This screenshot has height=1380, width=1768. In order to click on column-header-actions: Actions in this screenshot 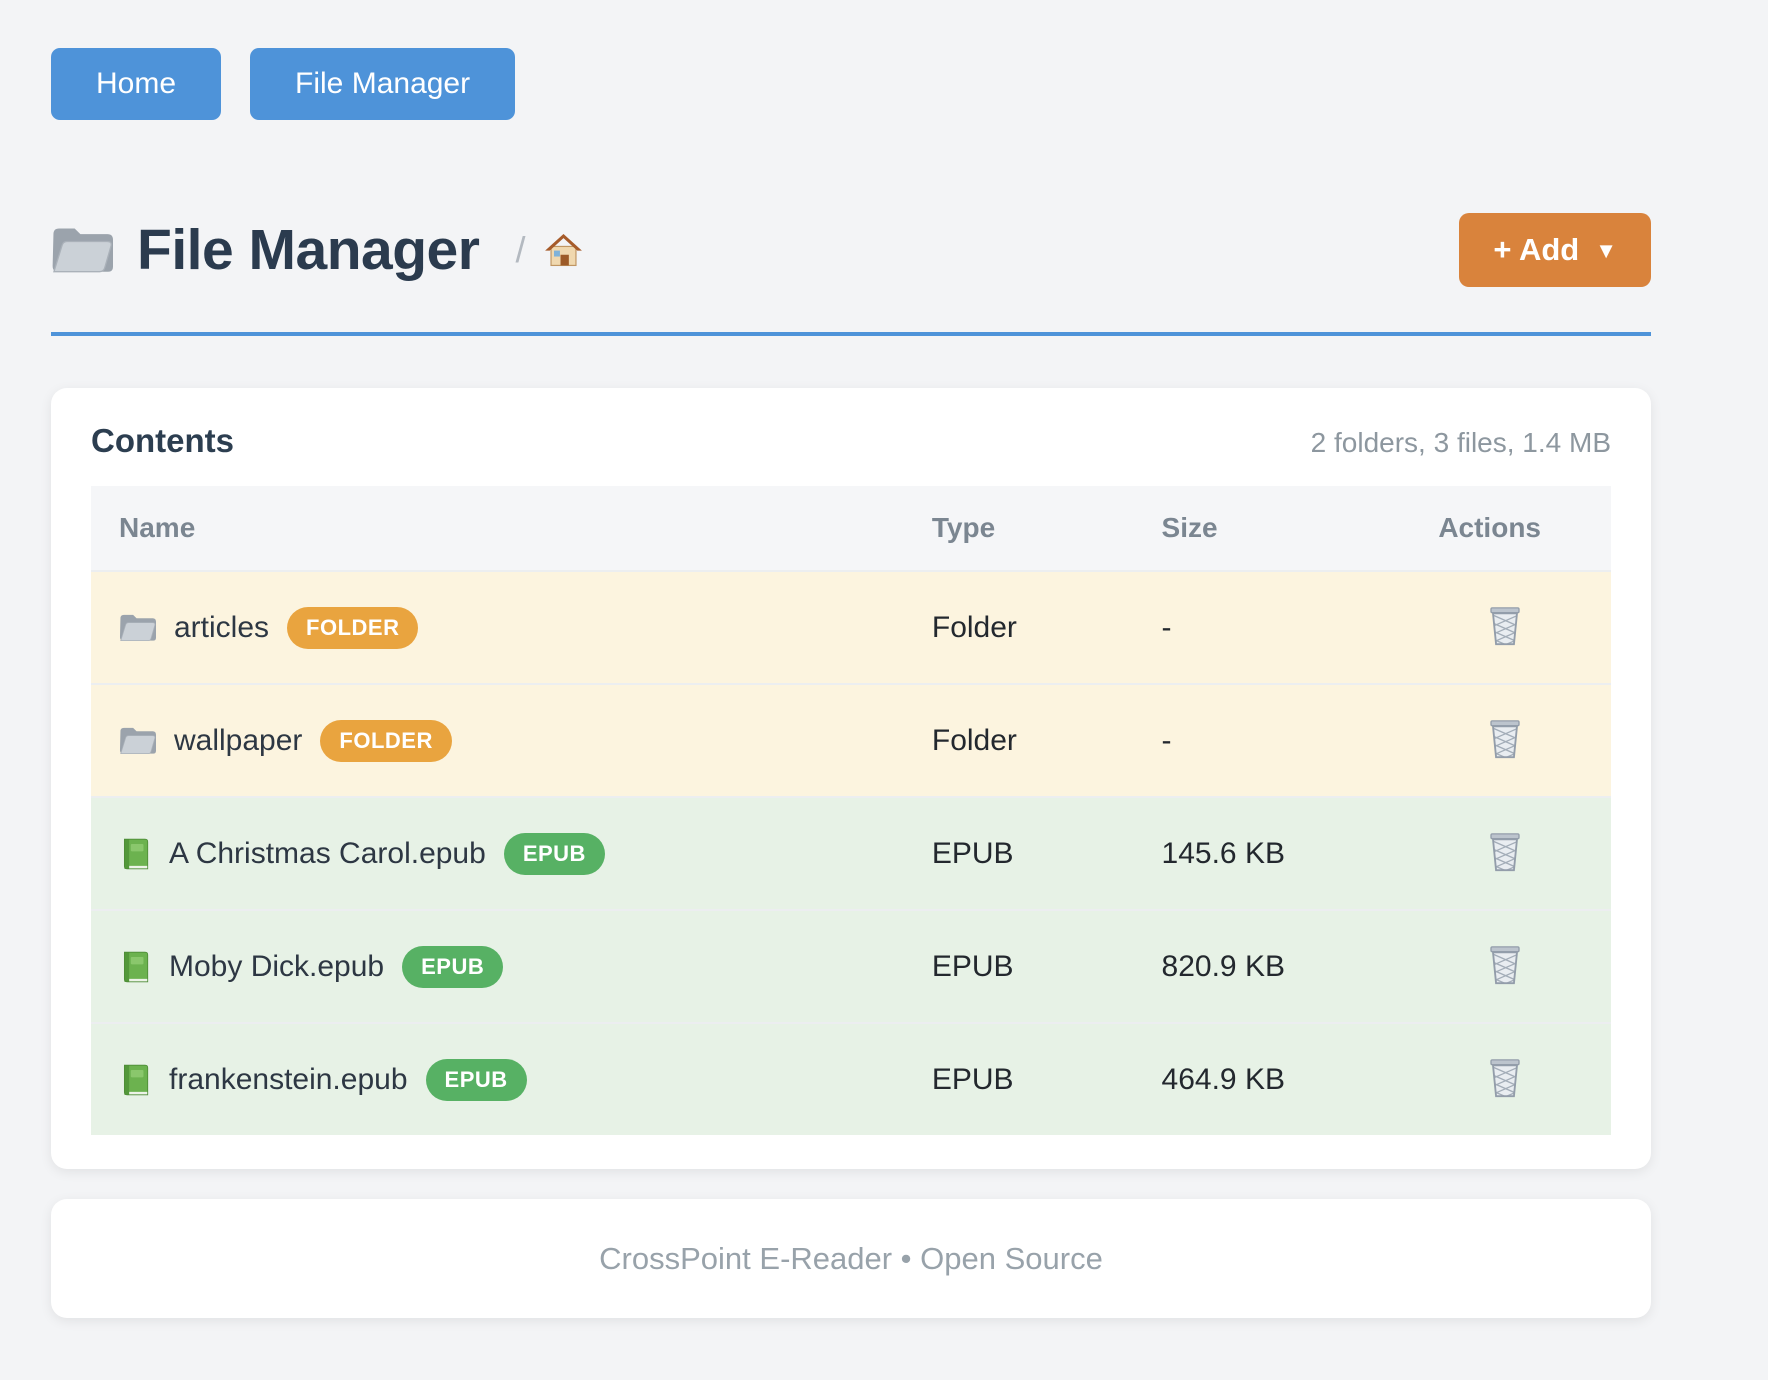, I will do `click(1504, 528)`.